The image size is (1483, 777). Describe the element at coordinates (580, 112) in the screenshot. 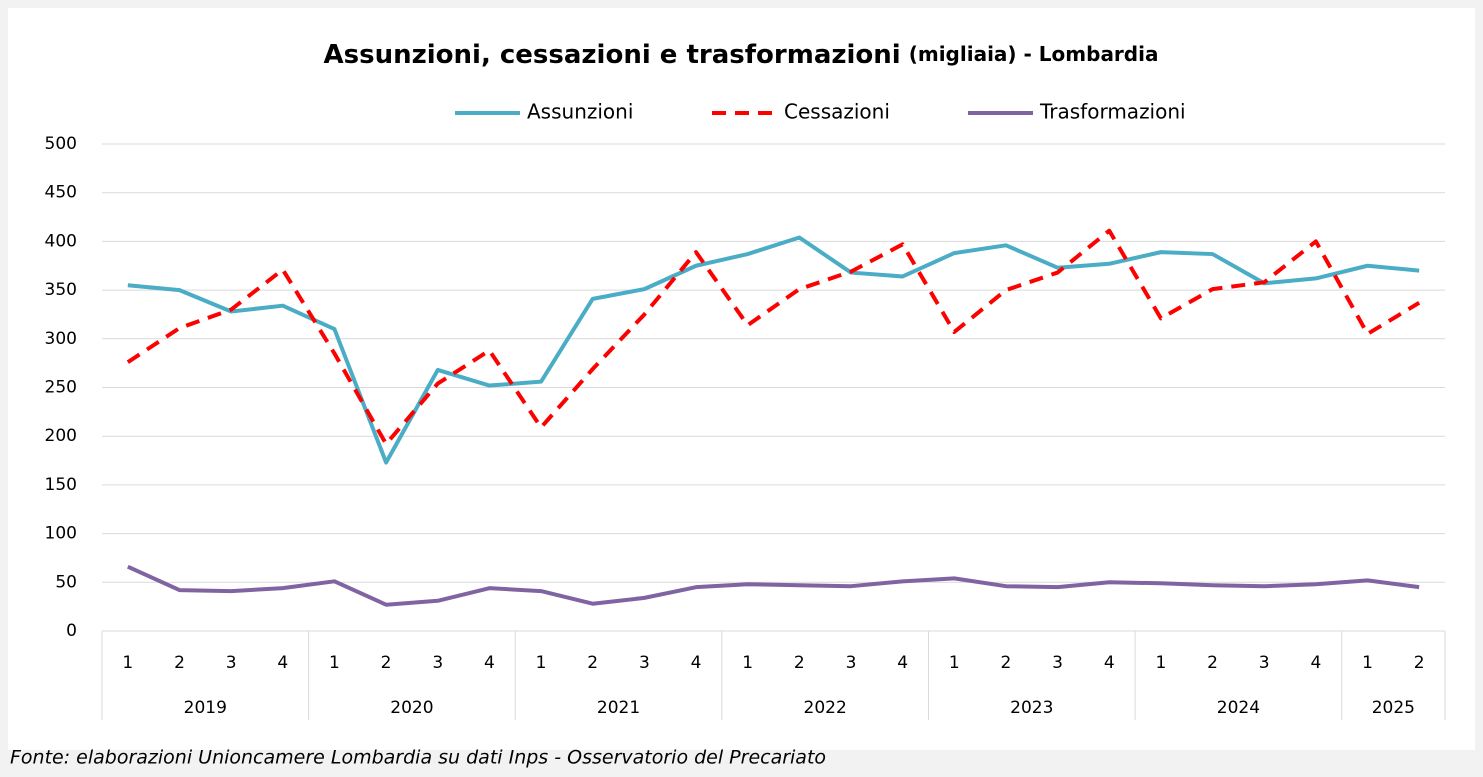

I see `legend-label: Assunzioni` at that location.